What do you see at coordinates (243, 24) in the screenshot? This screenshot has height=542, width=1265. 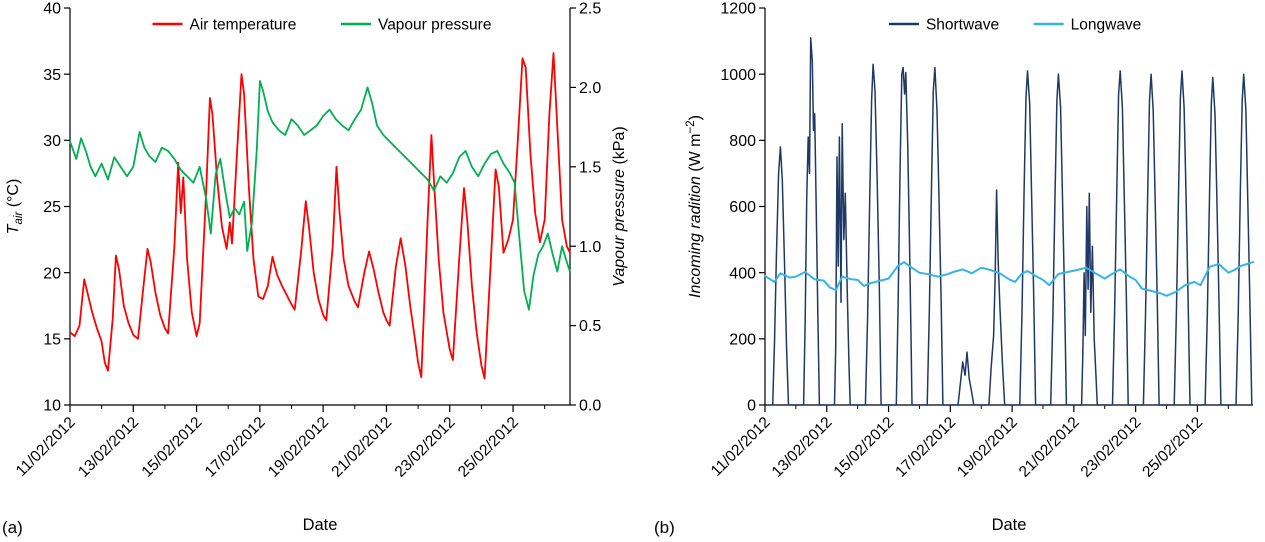 I see `legend-label-air-temperature: Air temperature` at bounding box center [243, 24].